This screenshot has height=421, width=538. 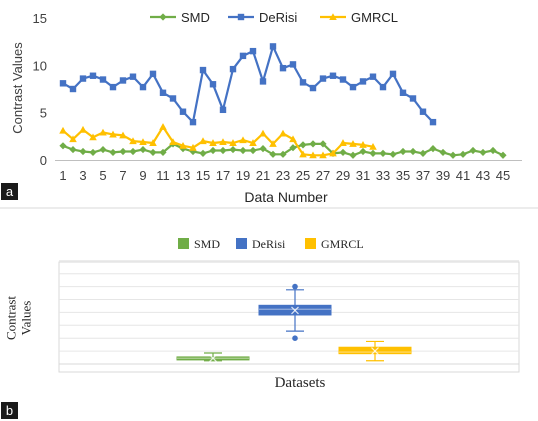 I want to click on legend-label: DeRisi, so click(x=278, y=17).